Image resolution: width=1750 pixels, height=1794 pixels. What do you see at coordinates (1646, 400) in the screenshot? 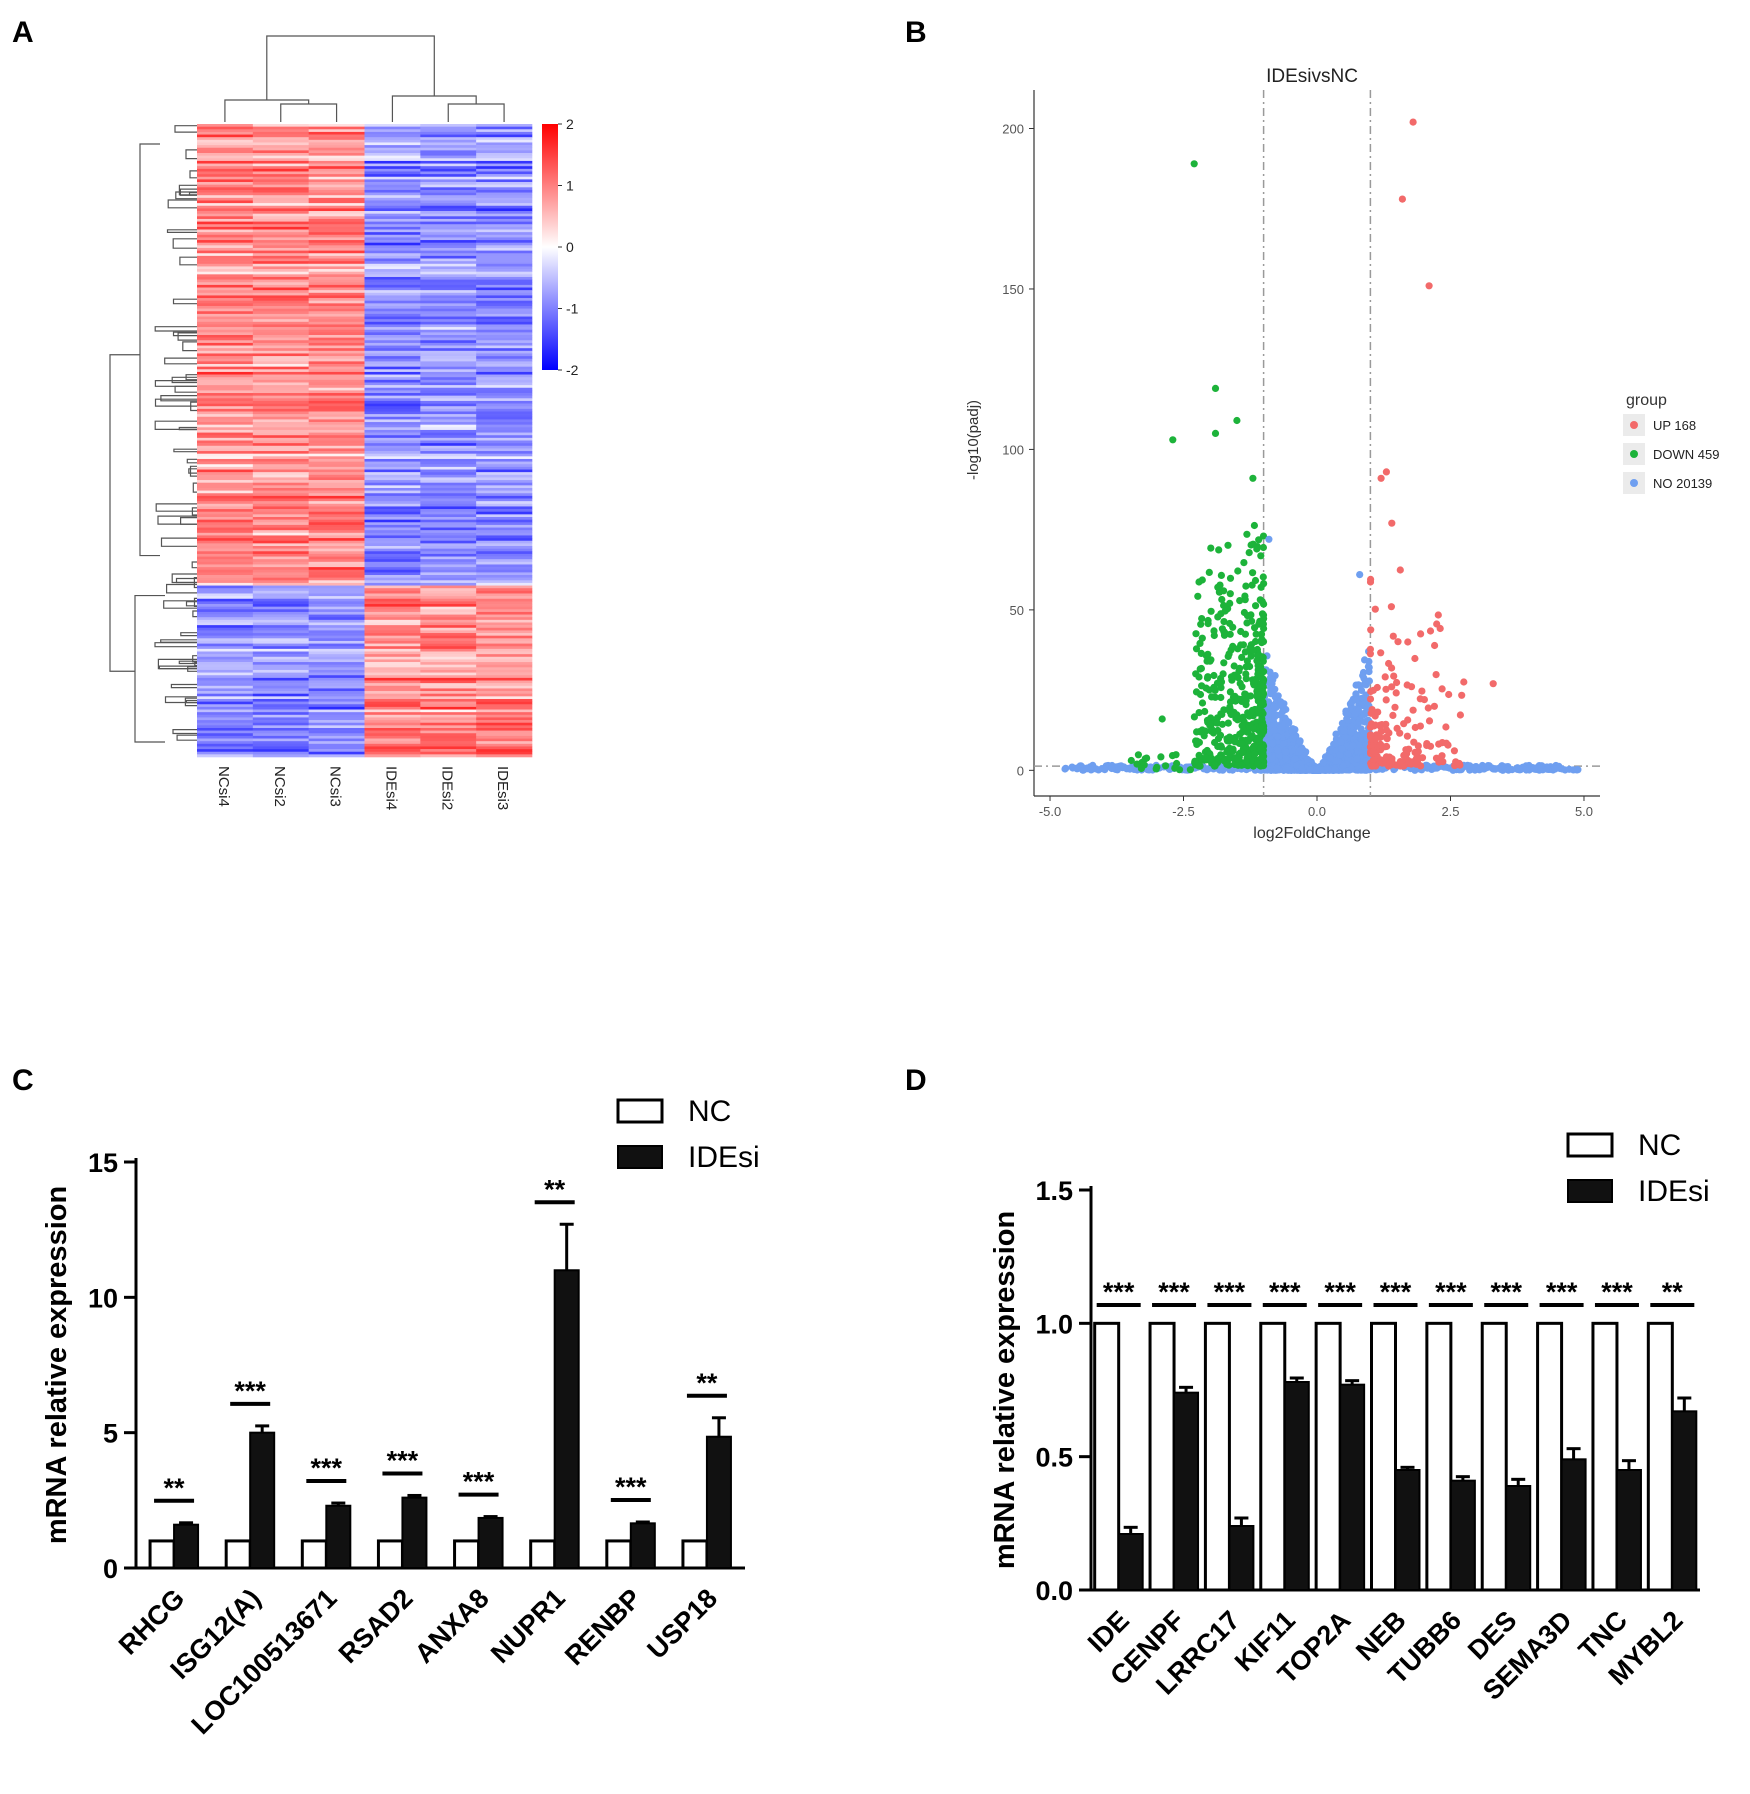
I see `legend-title: group` at bounding box center [1646, 400].